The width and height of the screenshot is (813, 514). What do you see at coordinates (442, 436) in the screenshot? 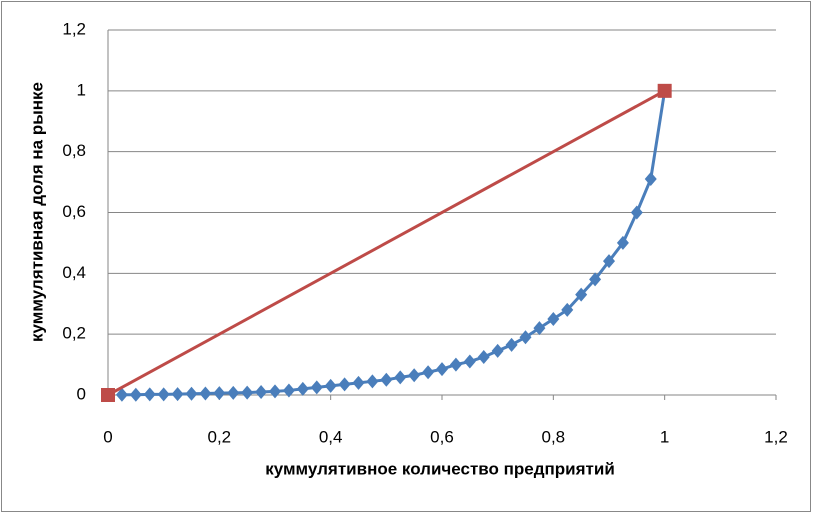
I see `x-tick-label: 0,6` at bounding box center [442, 436].